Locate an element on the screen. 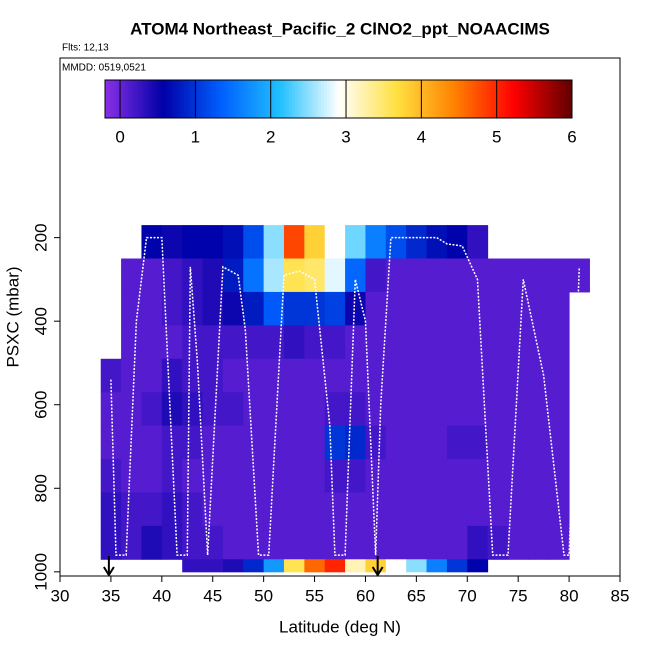  colorbar-tick-label: 6 is located at coordinates (571, 136).